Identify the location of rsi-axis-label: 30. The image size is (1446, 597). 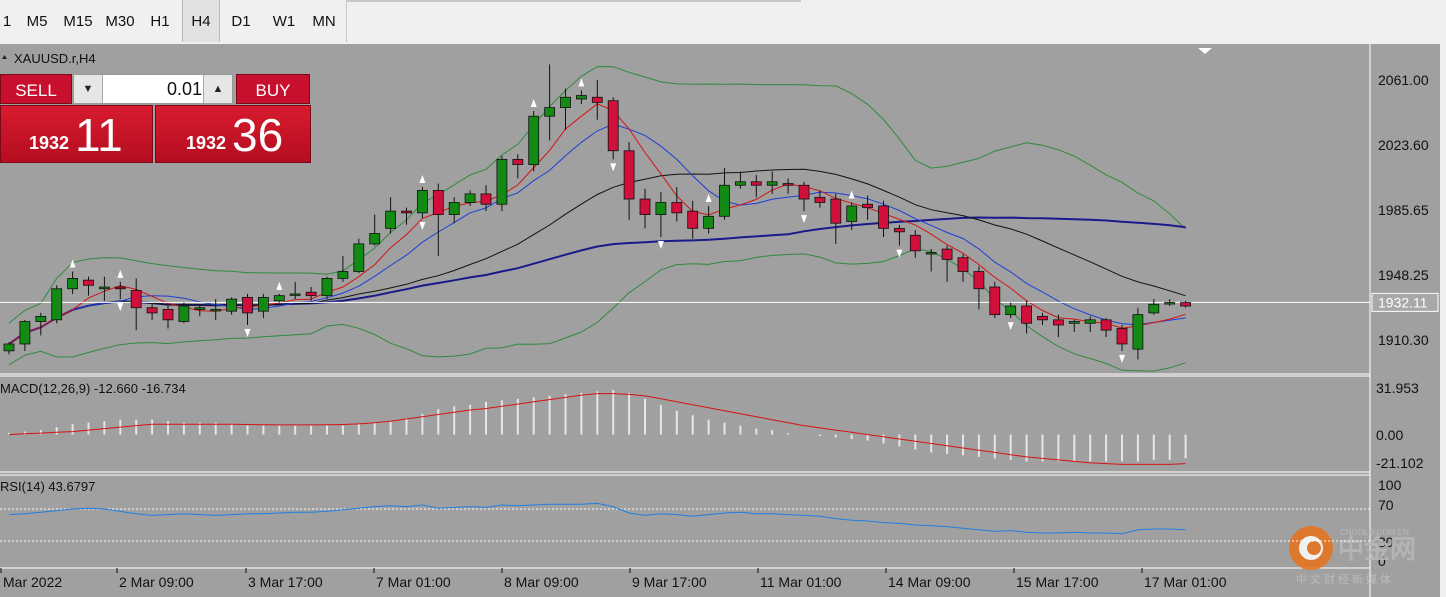
(1386, 542).